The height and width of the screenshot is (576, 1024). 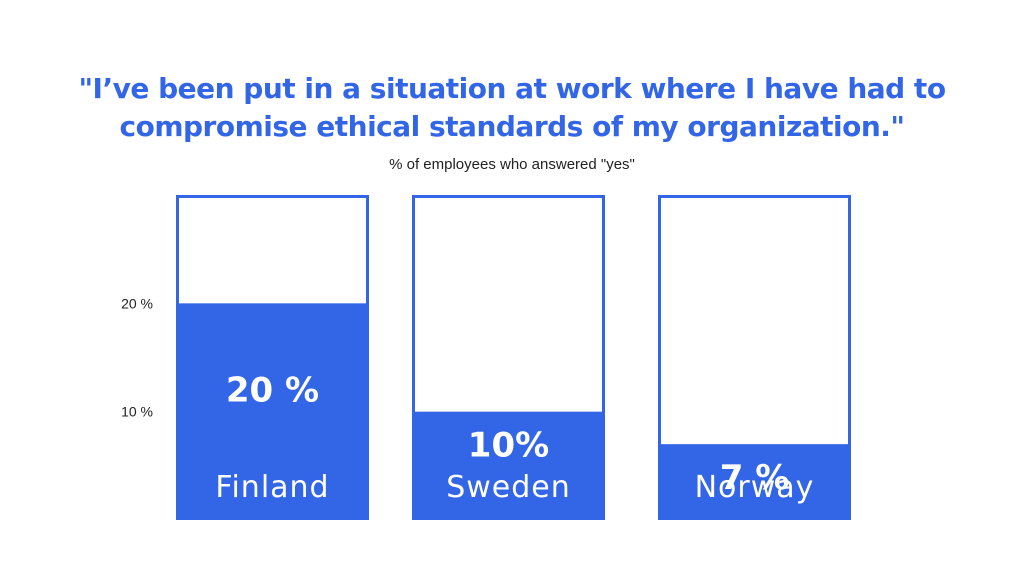 I want to click on y-tick-label: 10 %, so click(x=137, y=412).